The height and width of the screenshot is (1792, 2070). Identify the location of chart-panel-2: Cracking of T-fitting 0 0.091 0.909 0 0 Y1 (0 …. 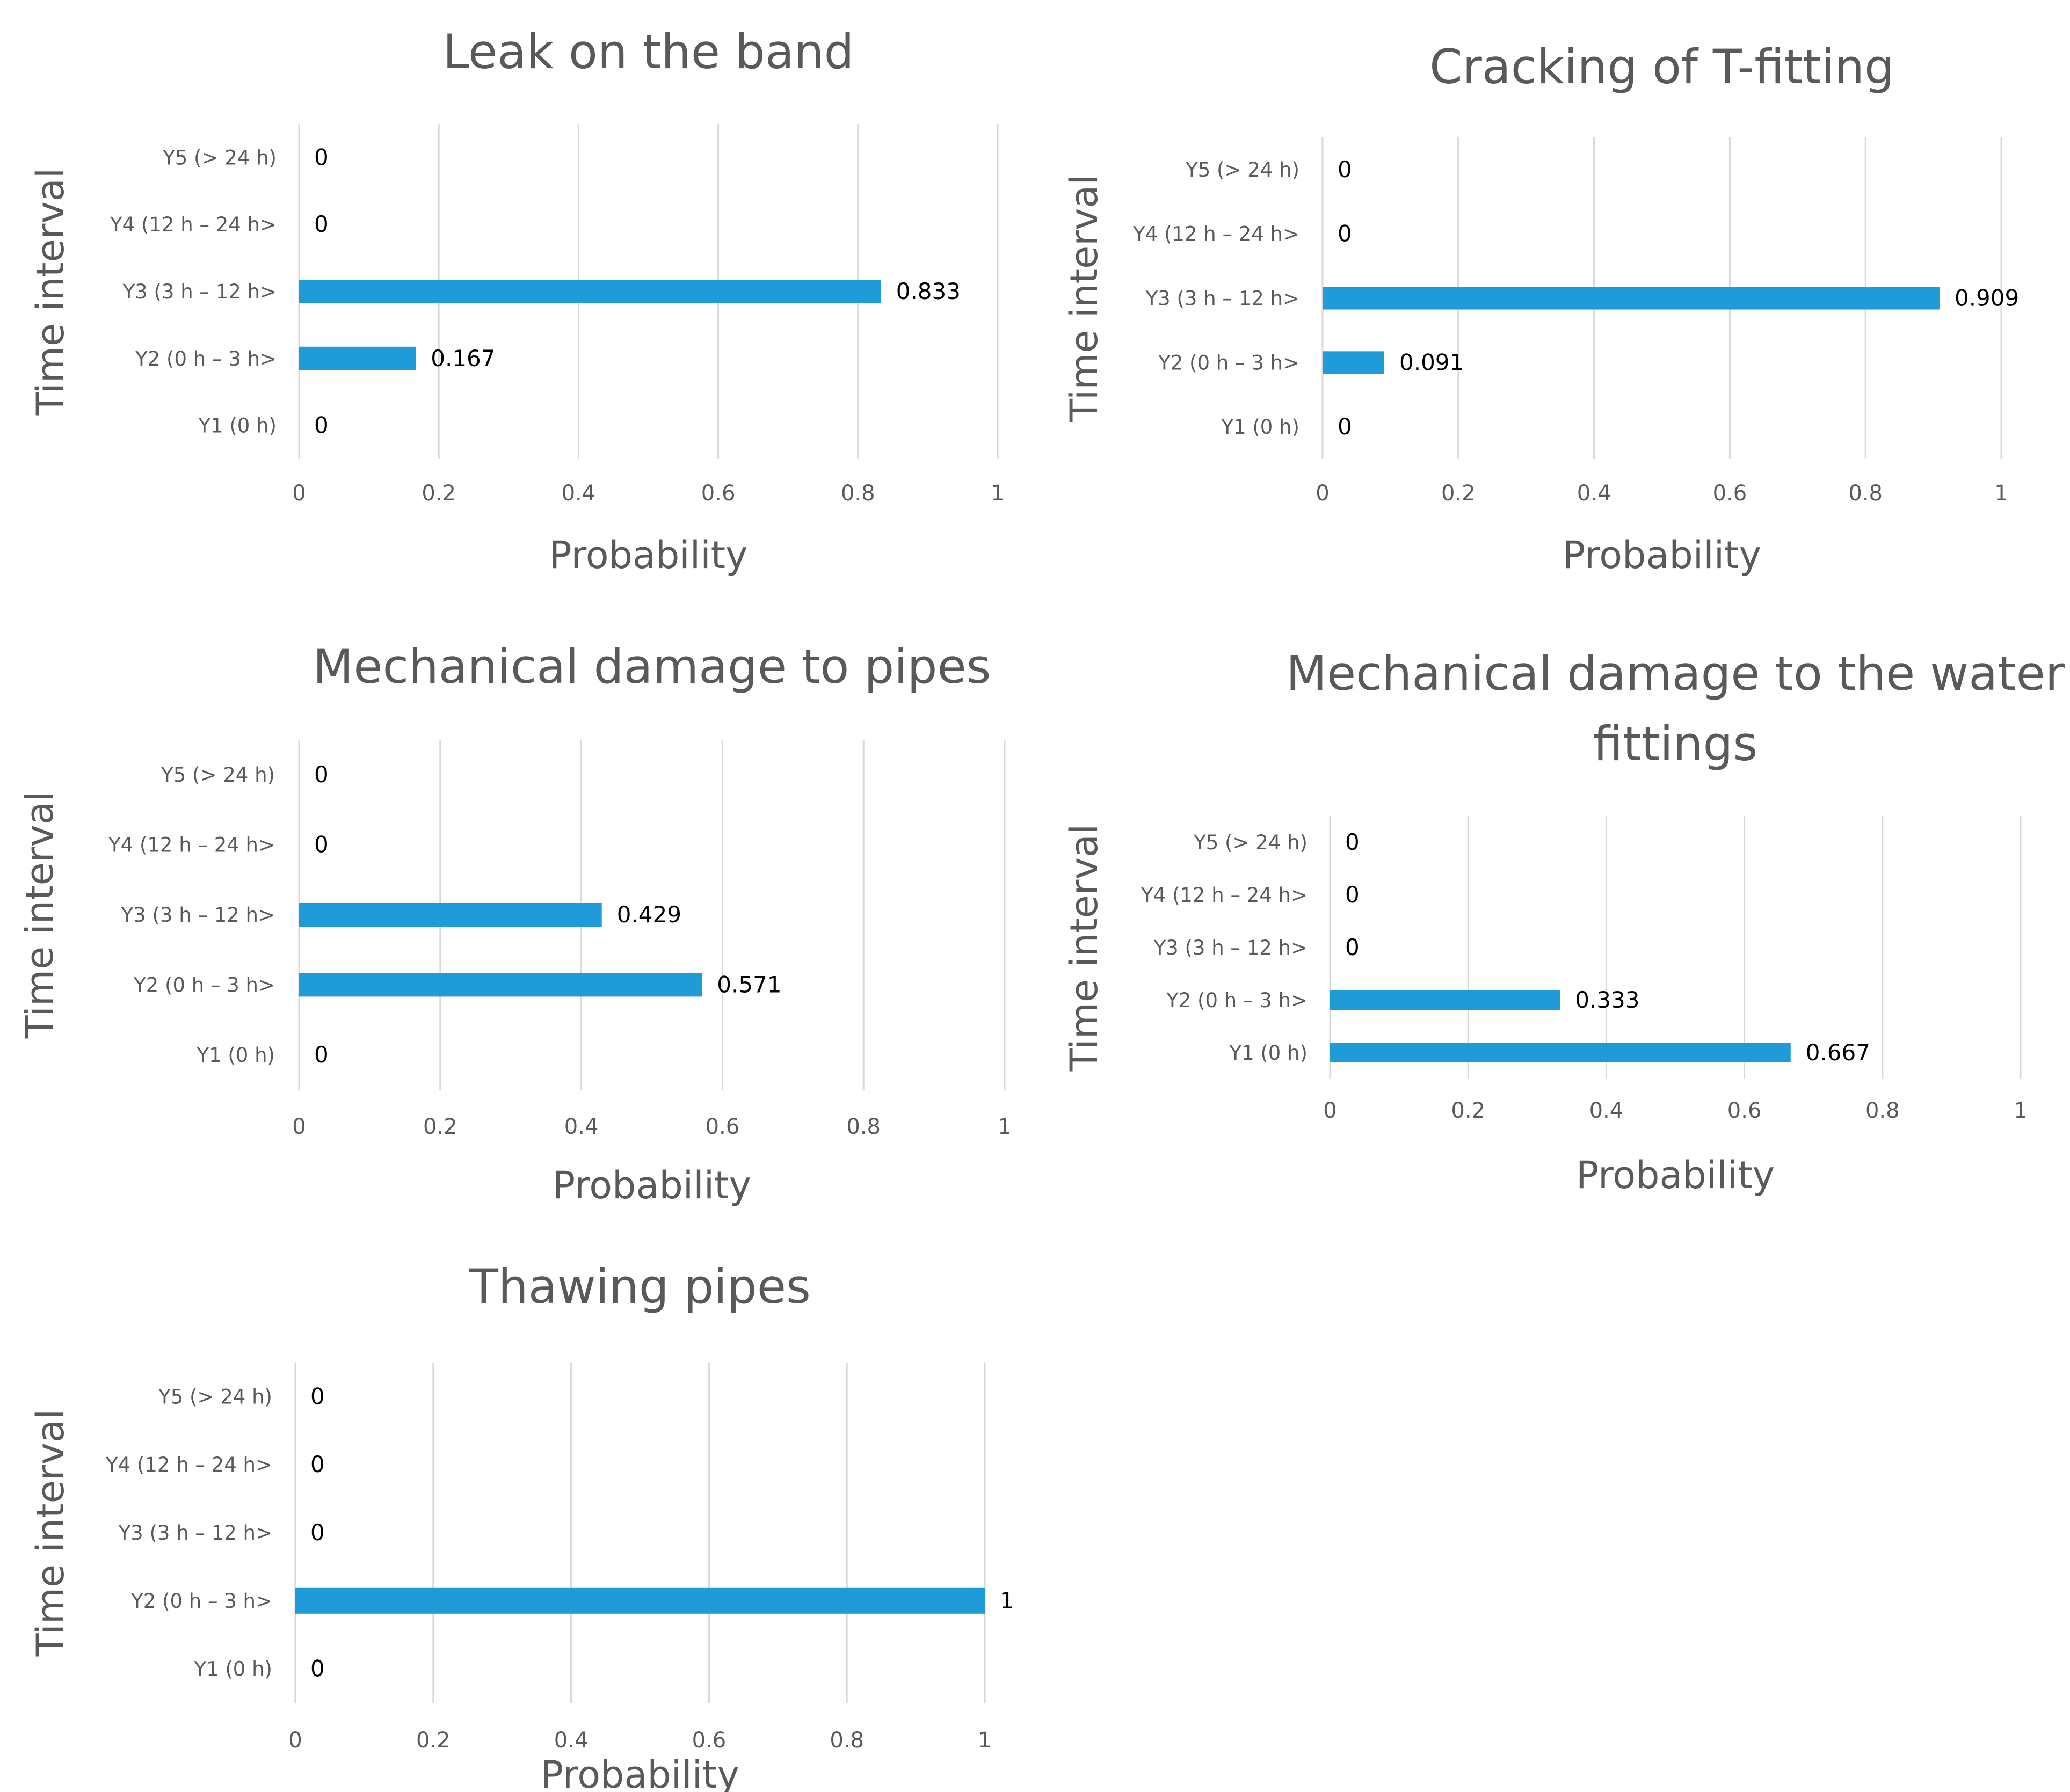
(1540, 308).